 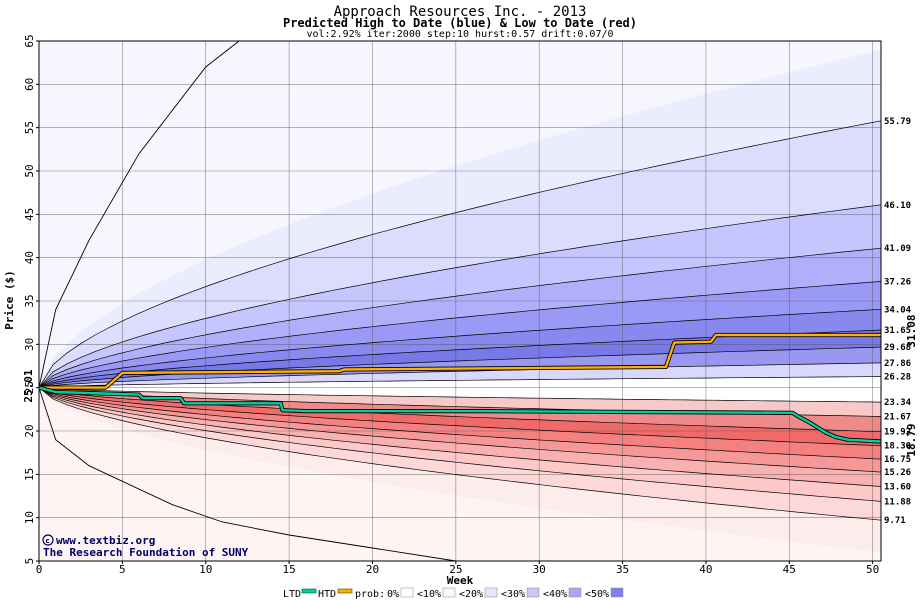 I want to click on legend-ltd-swatch, so click(x=309, y=591).